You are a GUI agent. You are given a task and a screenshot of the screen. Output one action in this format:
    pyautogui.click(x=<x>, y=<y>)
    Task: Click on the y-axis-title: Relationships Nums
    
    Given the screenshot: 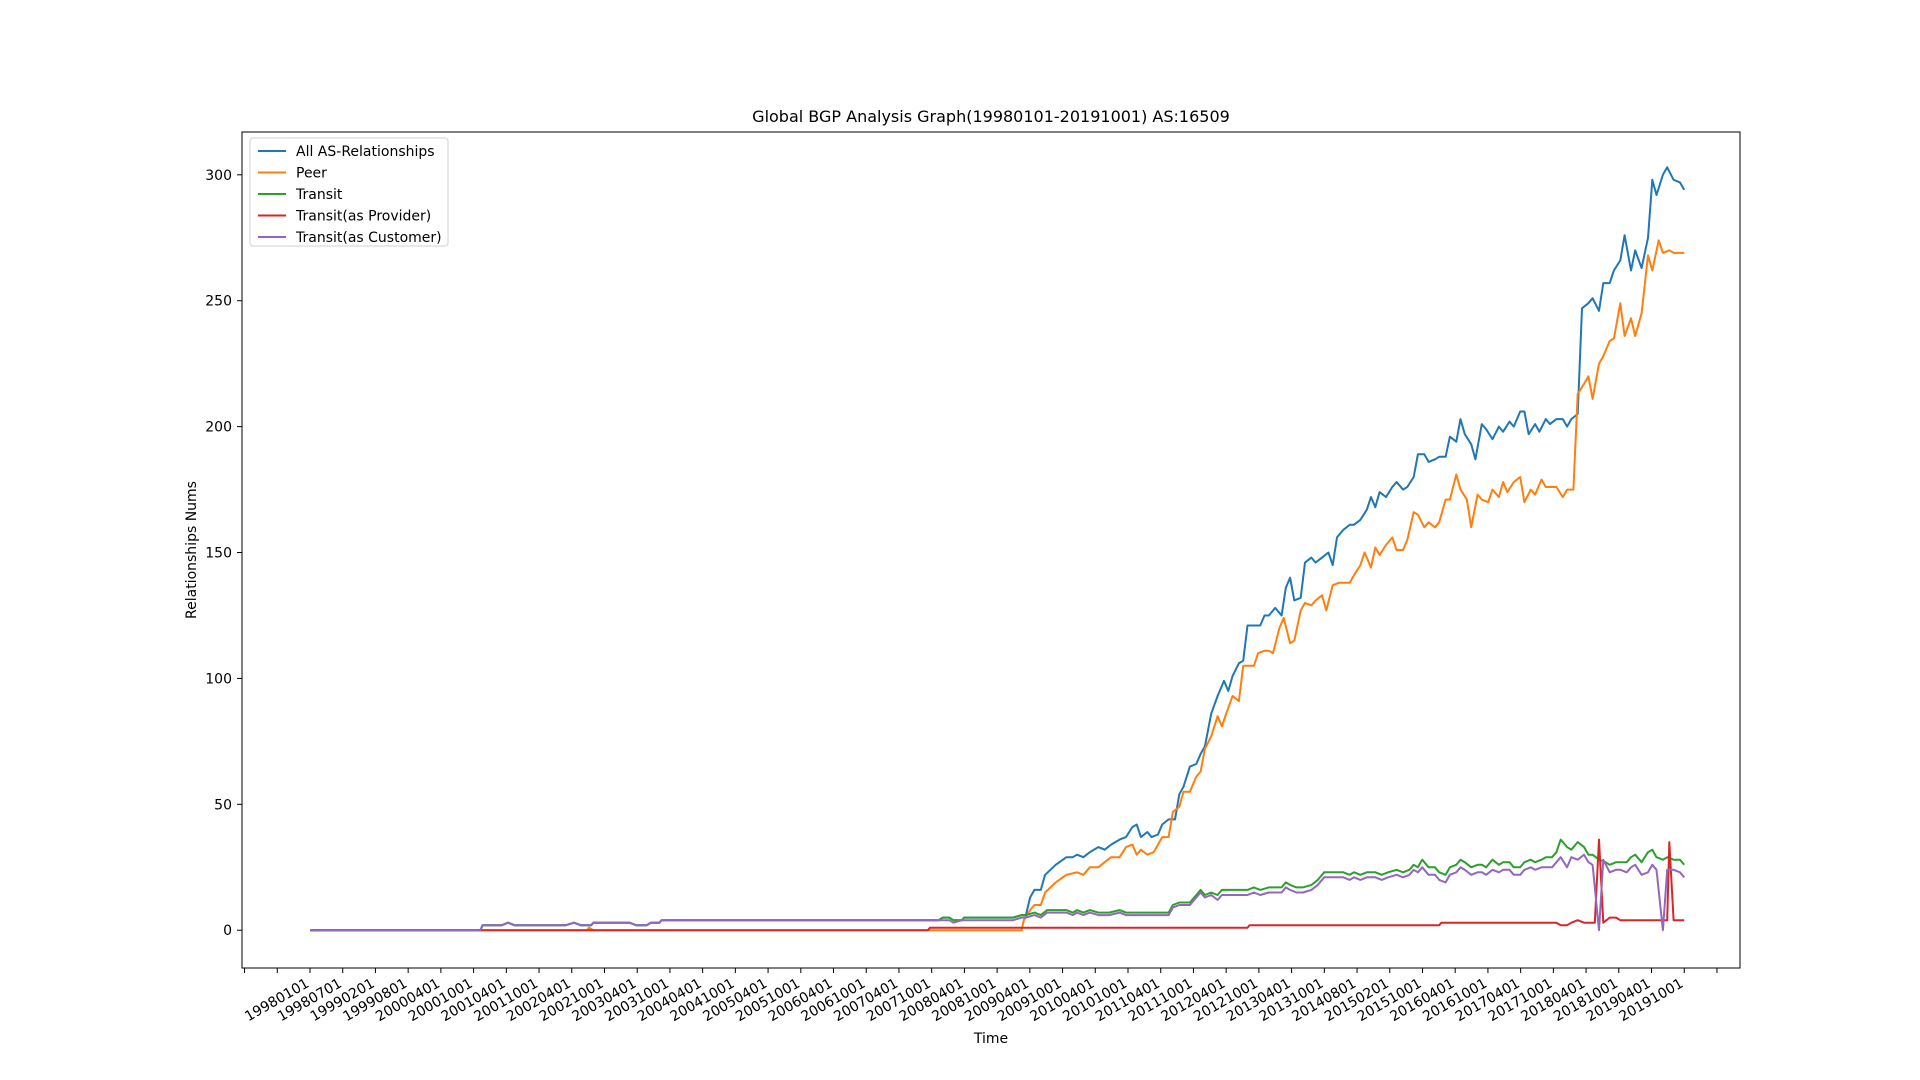 What is the action you would take?
    pyautogui.click(x=192, y=550)
    